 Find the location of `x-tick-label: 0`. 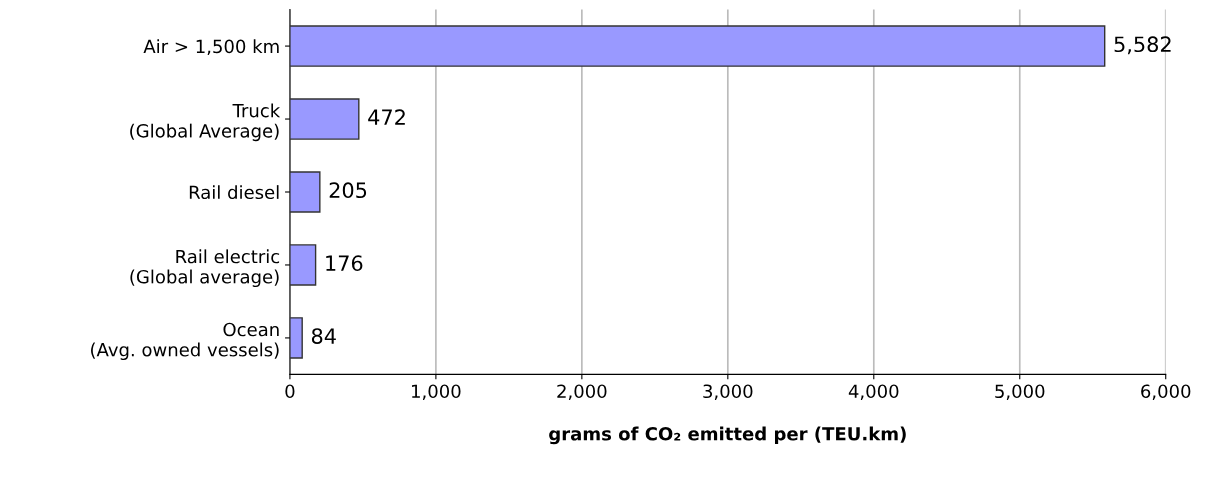

x-tick-label: 0 is located at coordinates (290, 391).